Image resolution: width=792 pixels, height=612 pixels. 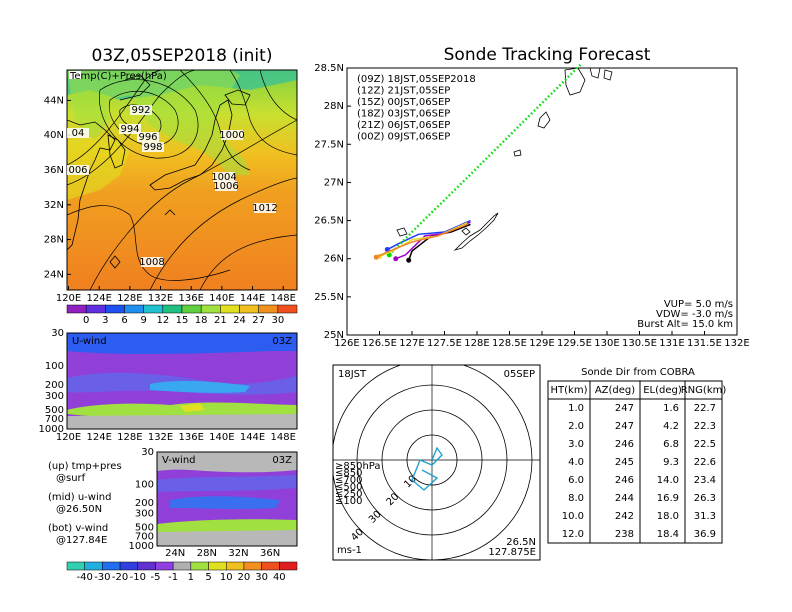 I want to click on v-wind-time: 03Z, so click(x=282, y=460).